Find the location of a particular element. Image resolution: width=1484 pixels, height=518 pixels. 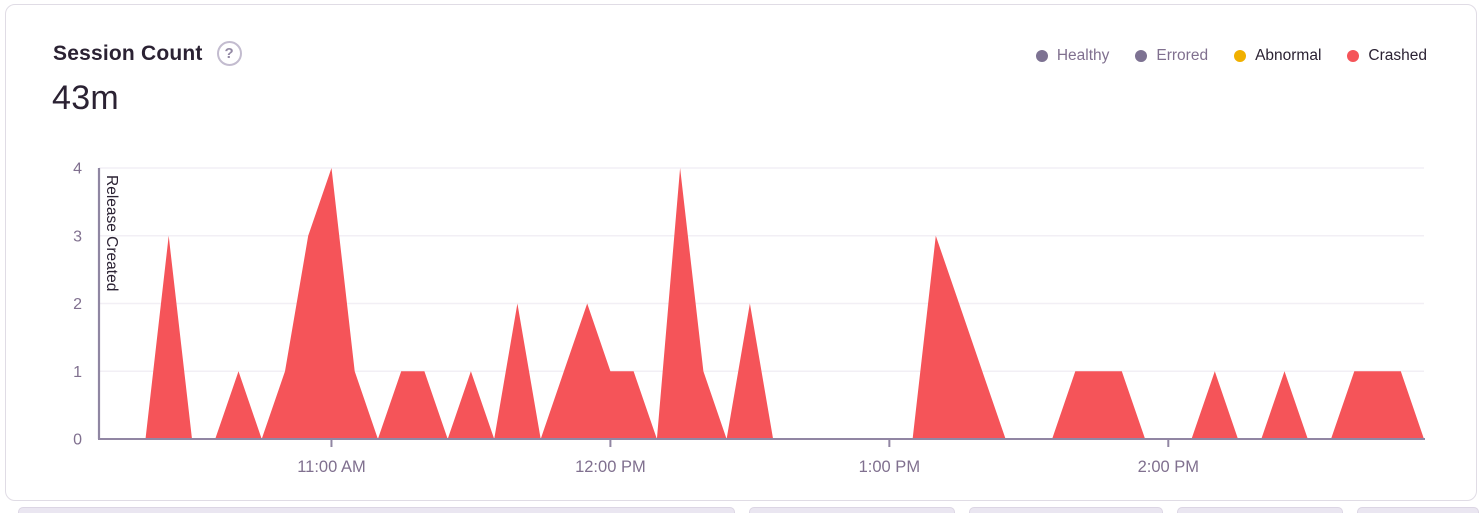

legend-item-crashed: Crashed is located at coordinates (1387, 56).